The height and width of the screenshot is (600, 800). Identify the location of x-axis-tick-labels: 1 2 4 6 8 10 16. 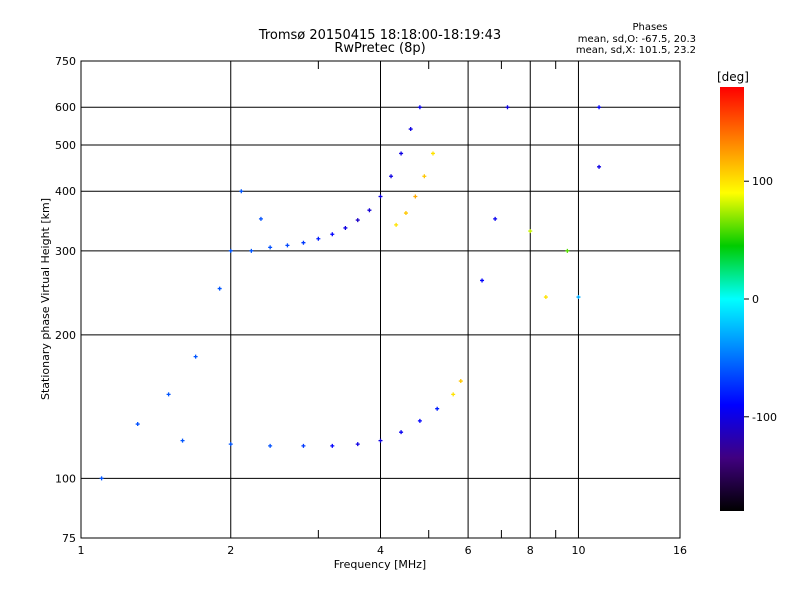
(383, 550).